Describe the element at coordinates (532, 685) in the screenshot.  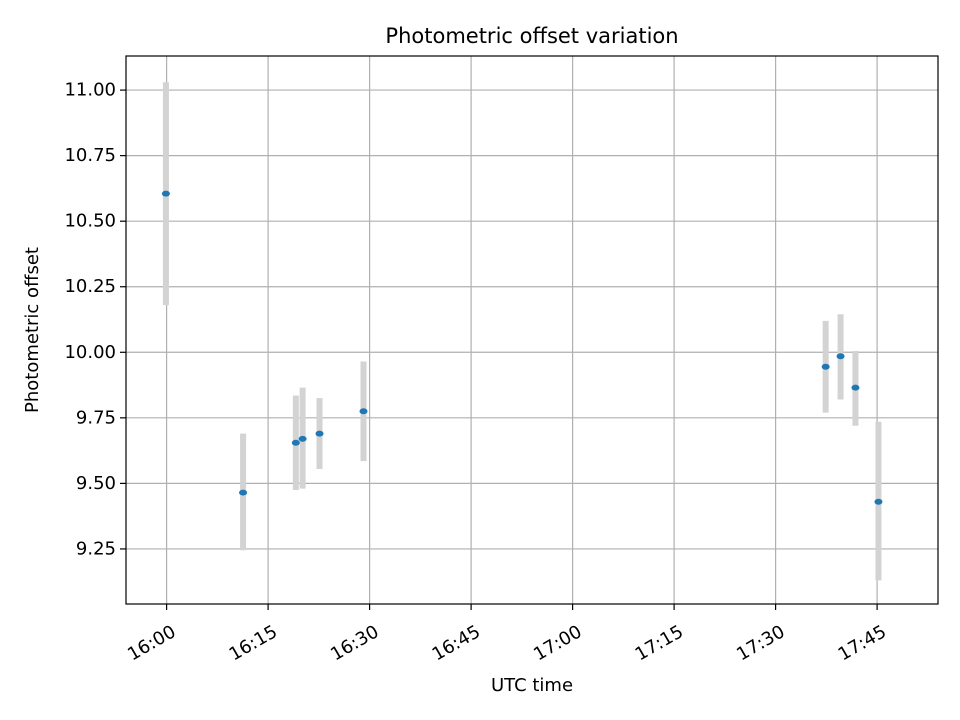
I see `x-axis-title: UTC time` at that location.